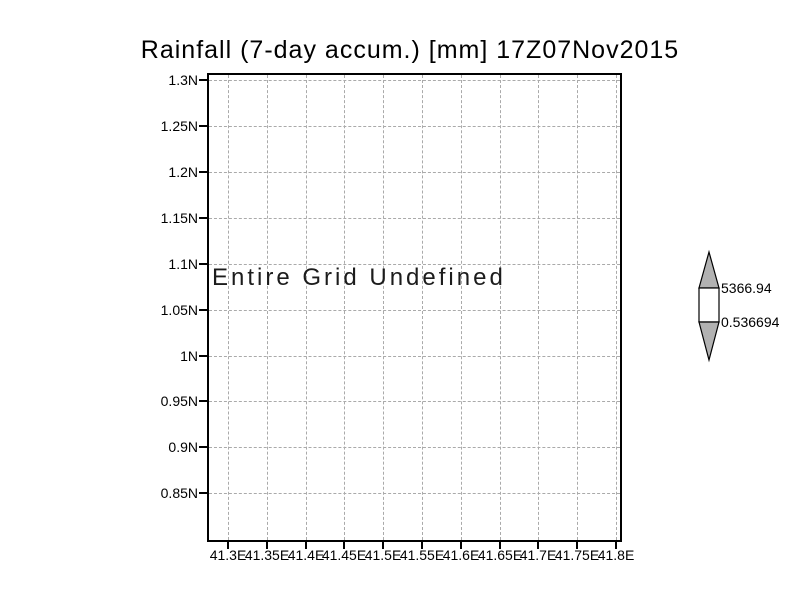 Image resolution: width=792 pixels, height=612 pixels. Describe the element at coordinates (183, 264) in the screenshot. I see `y-tick-label: 1.1N` at that location.